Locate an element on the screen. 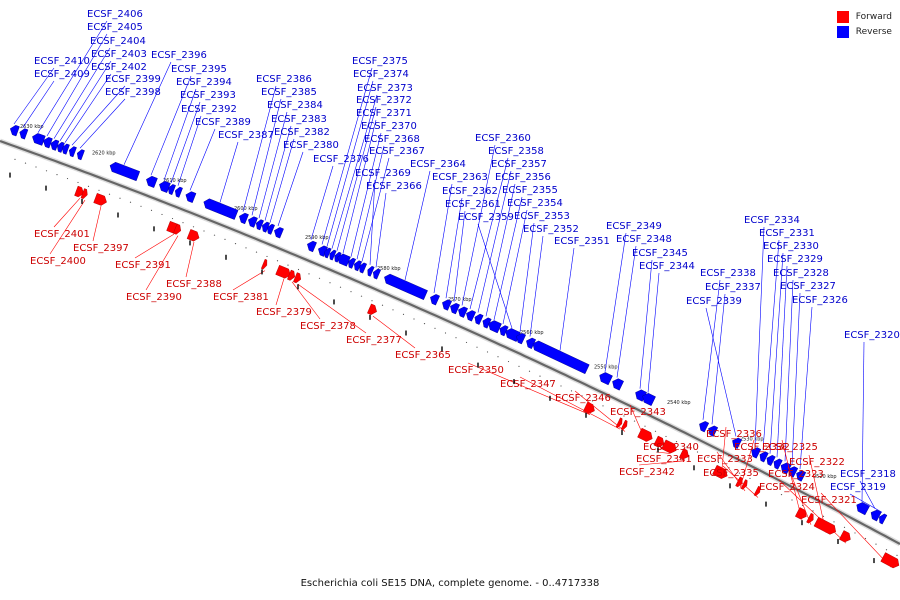 Image resolution: width=900 pixels, height=600 pixels. gene-ecsf-2358: ECSF_2358 is located at coordinates (504, 234).